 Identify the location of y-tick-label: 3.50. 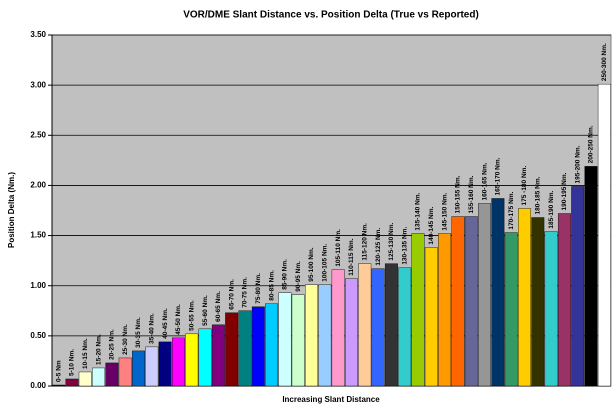
(38, 34).